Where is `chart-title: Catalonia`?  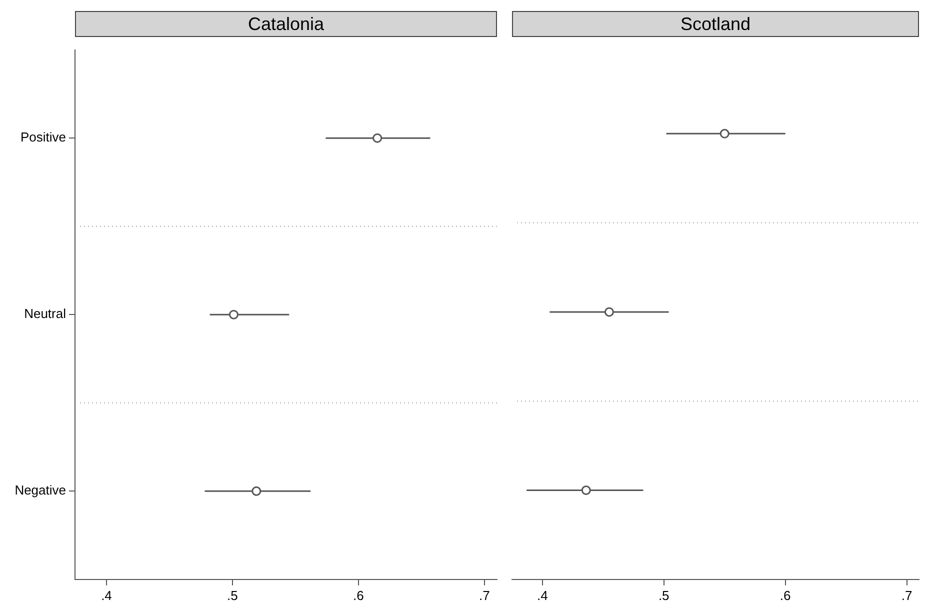
chart-title: Catalonia is located at coordinates (286, 24).